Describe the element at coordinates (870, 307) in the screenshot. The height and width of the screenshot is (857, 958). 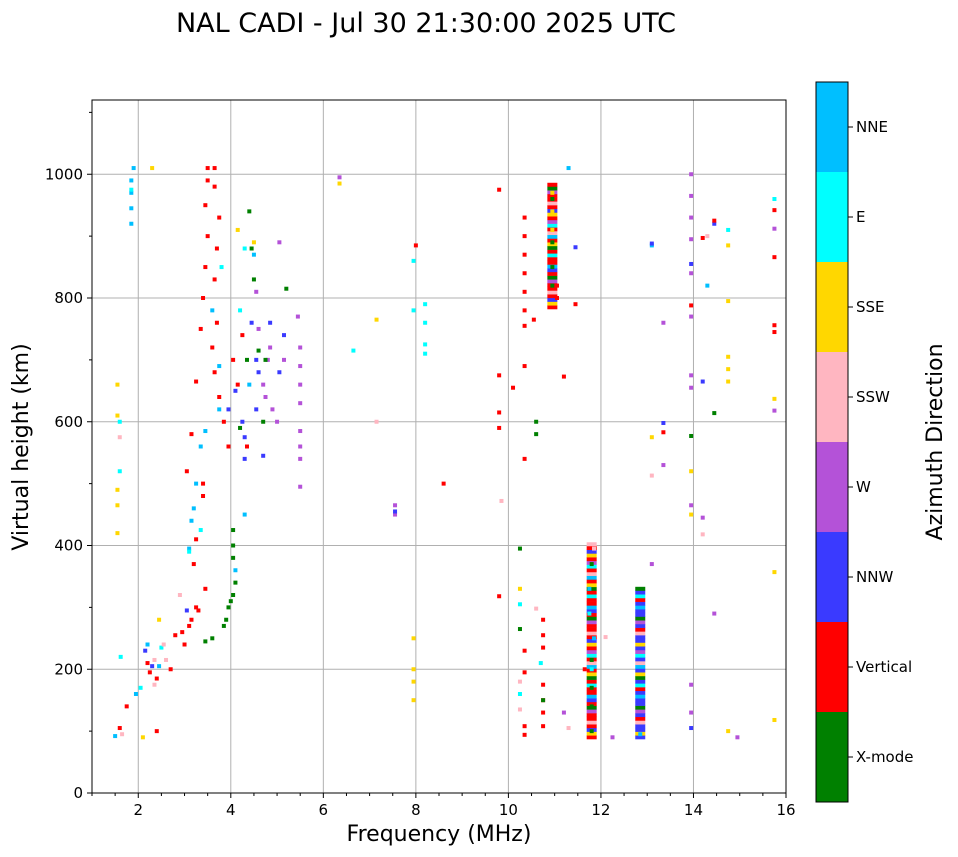
I see `colorbar-label: SSE` at that location.